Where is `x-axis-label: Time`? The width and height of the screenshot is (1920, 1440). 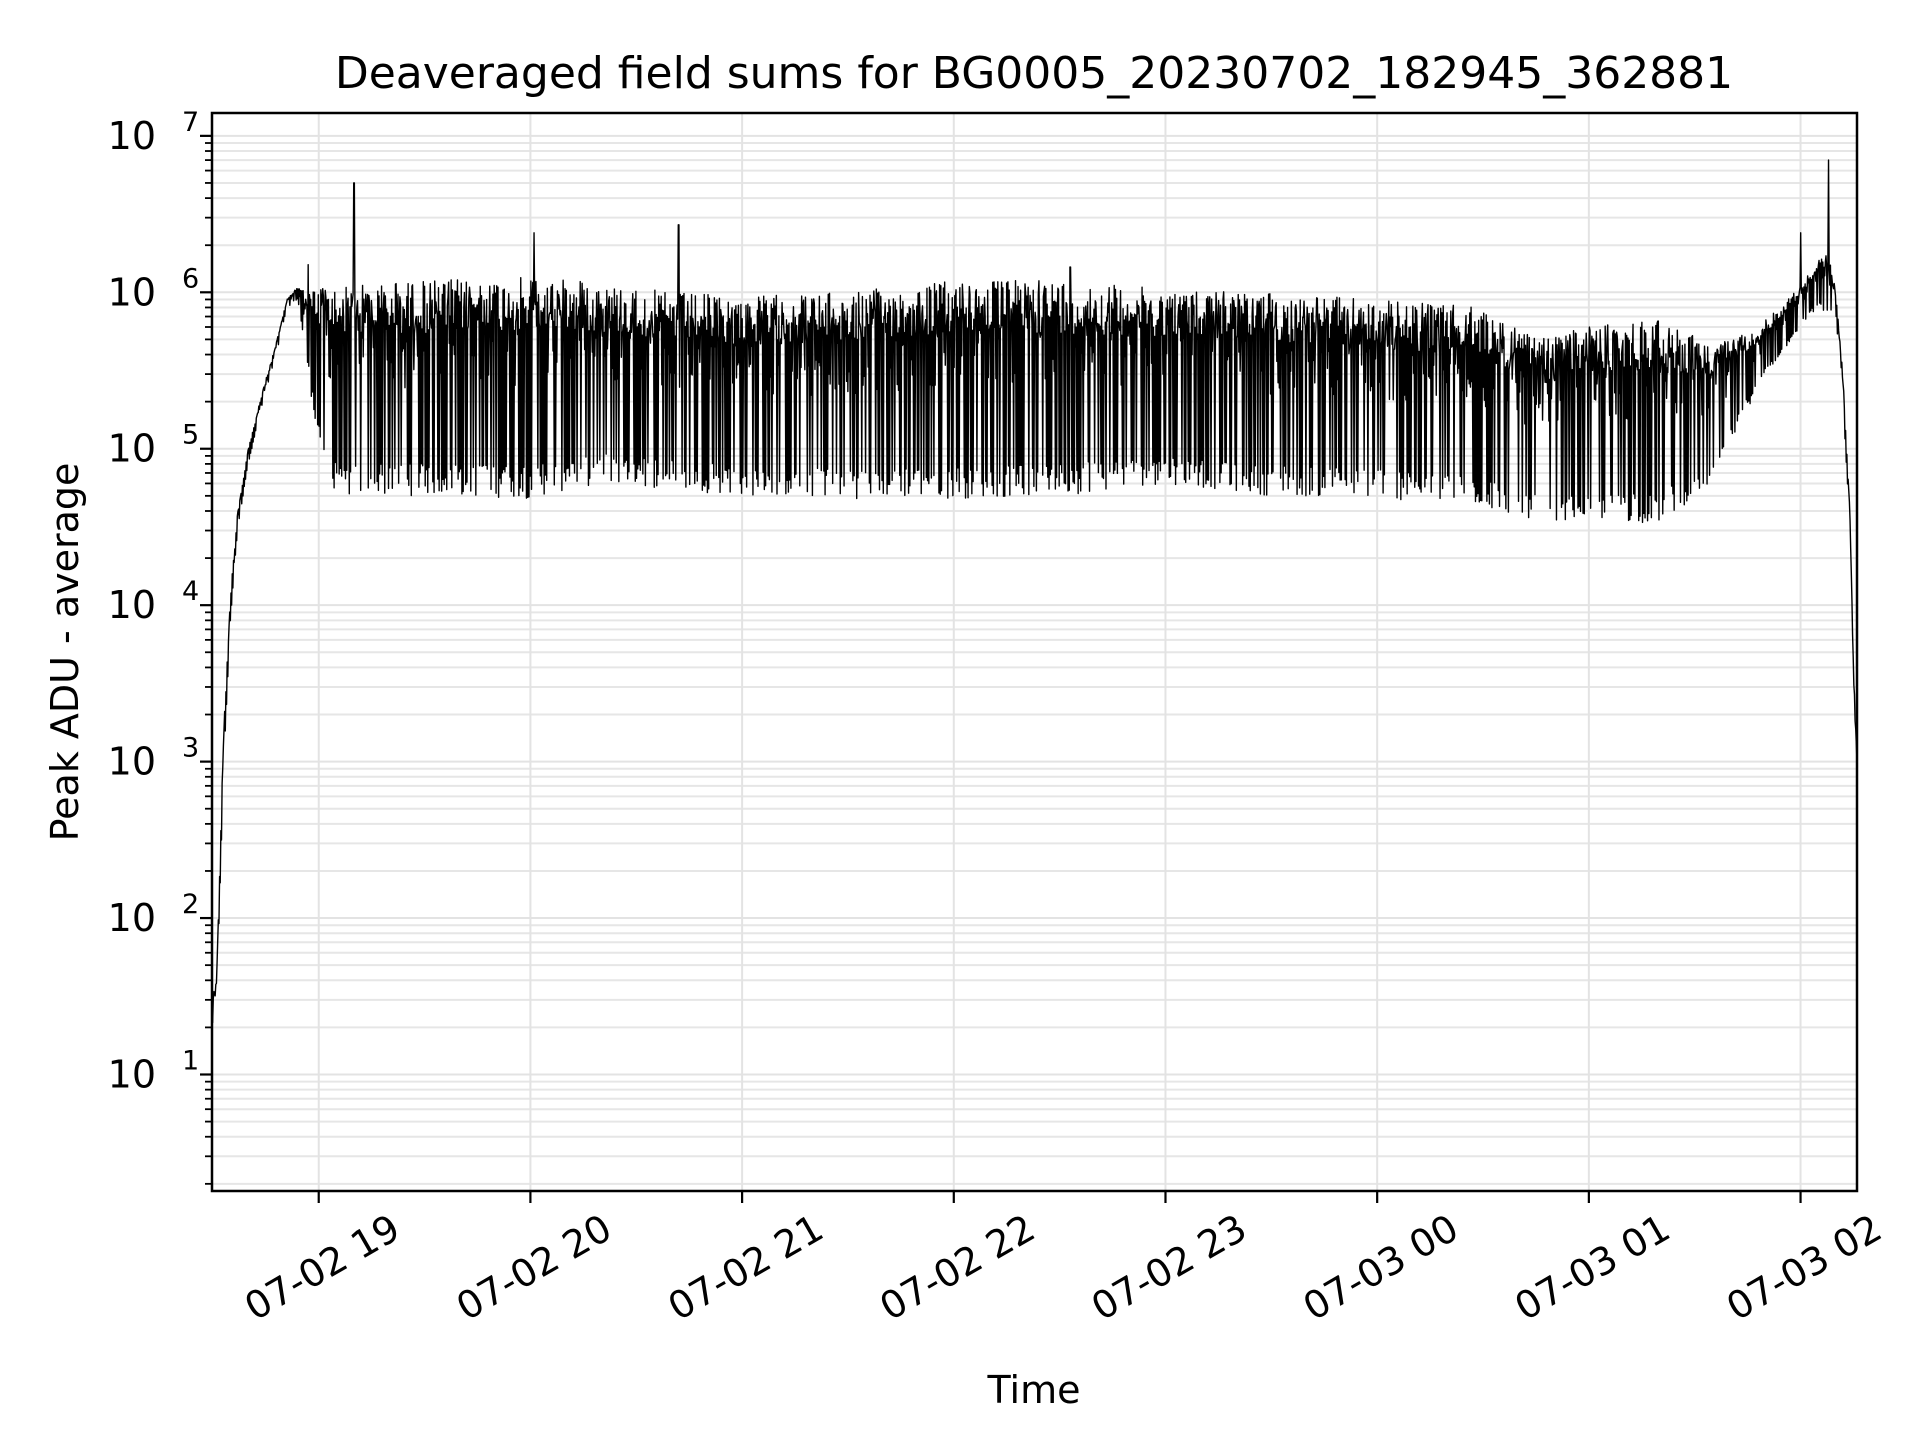 x-axis-label: Time is located at coordinates (1034, 1390).